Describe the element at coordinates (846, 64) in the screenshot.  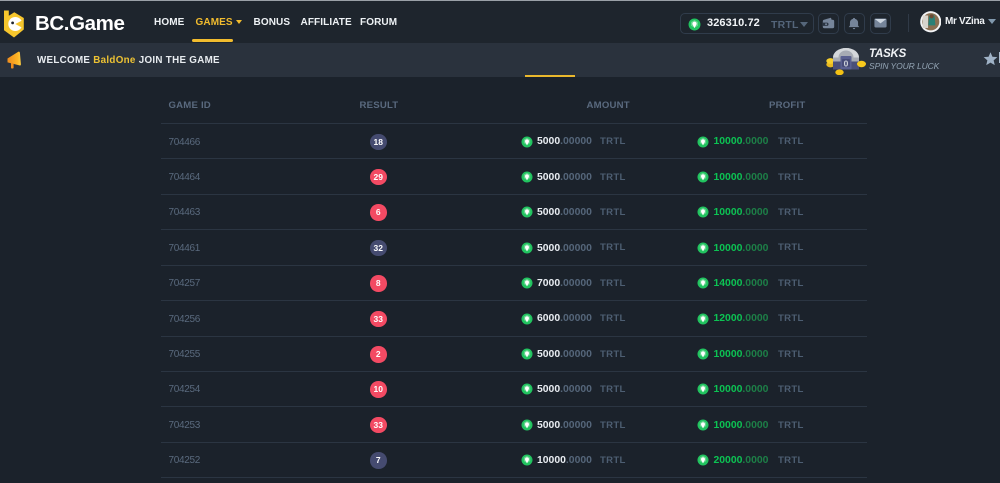
I see `svg-text: 0` at that location.